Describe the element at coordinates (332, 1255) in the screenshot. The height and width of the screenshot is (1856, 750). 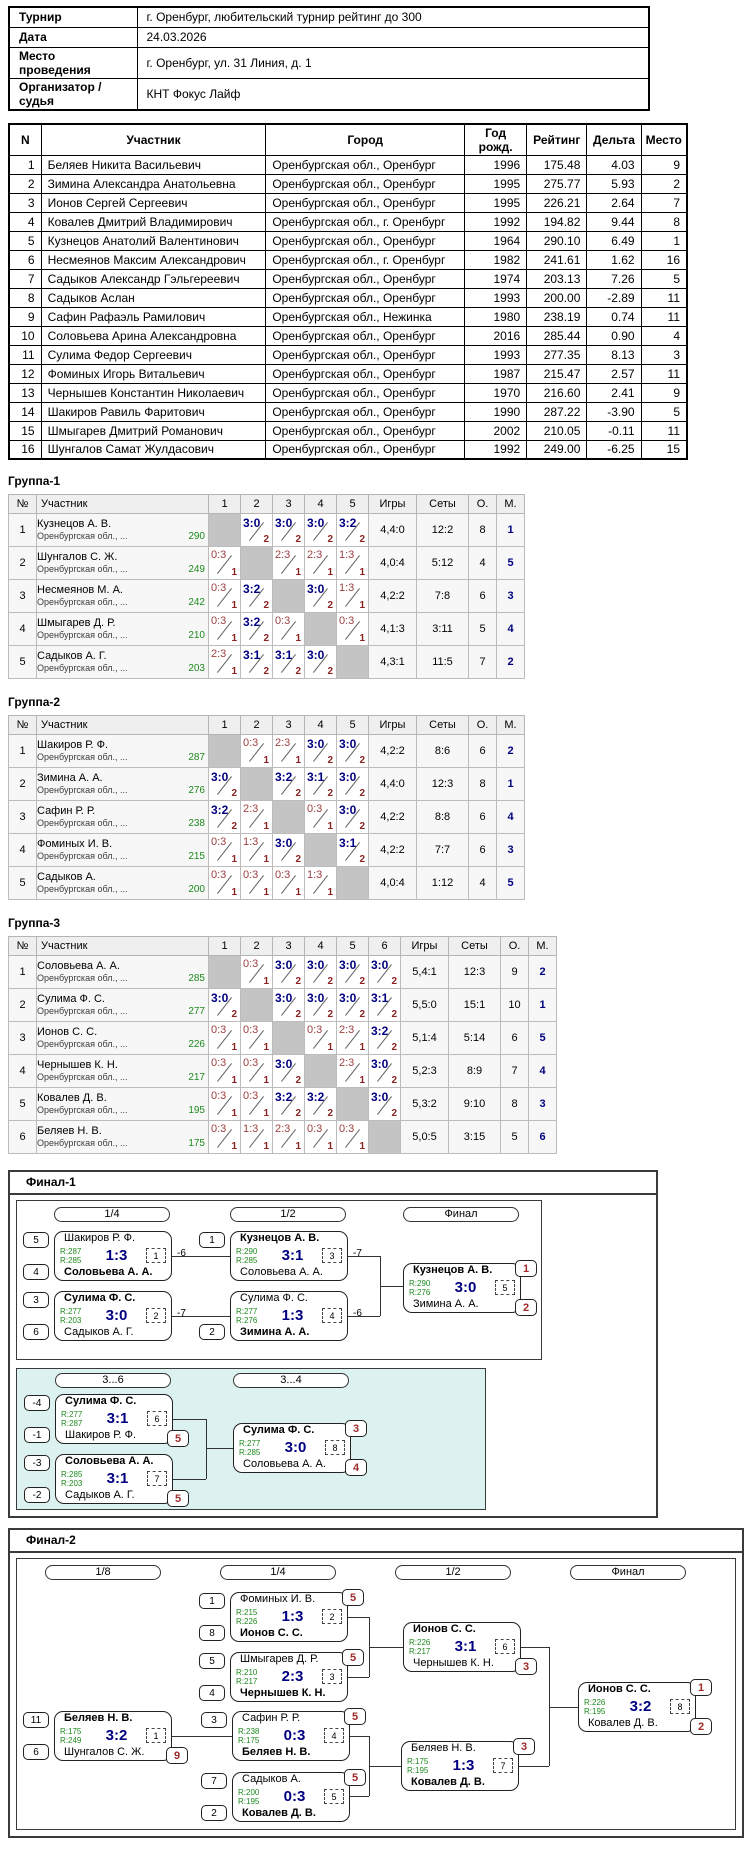
I see `match-number: 3` at that location.